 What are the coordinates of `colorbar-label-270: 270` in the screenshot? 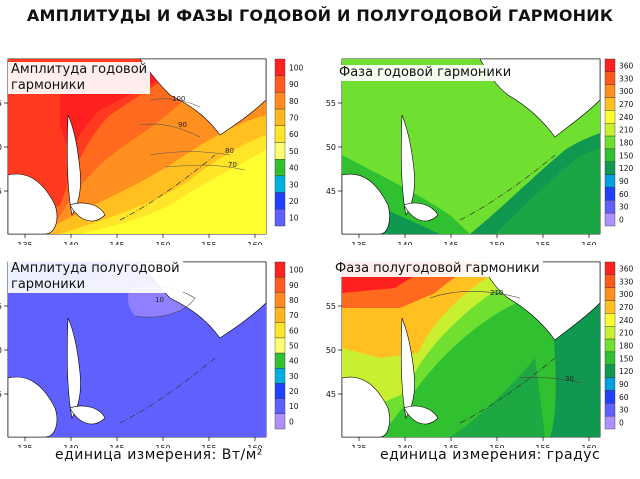 It's located at (626, 307).